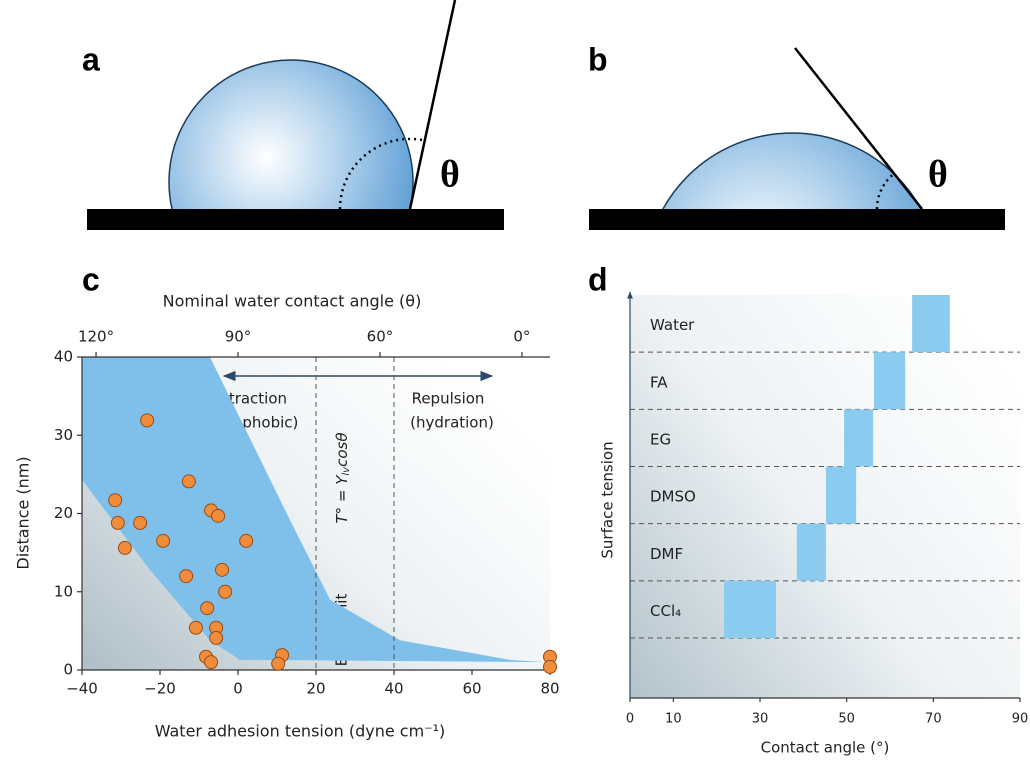 The height and width of the screenshot is (762, 1030). Describe the element at coordinates (659, 382) in the screenshot. I see `category-label: FA` at that location.